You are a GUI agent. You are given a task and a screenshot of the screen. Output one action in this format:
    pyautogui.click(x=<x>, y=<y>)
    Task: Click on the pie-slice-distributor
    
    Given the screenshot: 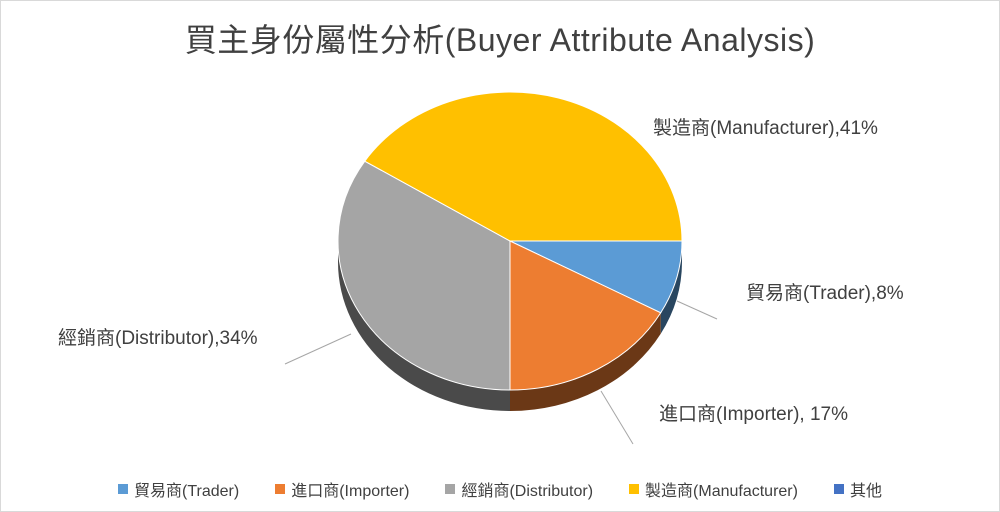 What is the action you would take?
    pyautogui.click(x=424, y=275)
    